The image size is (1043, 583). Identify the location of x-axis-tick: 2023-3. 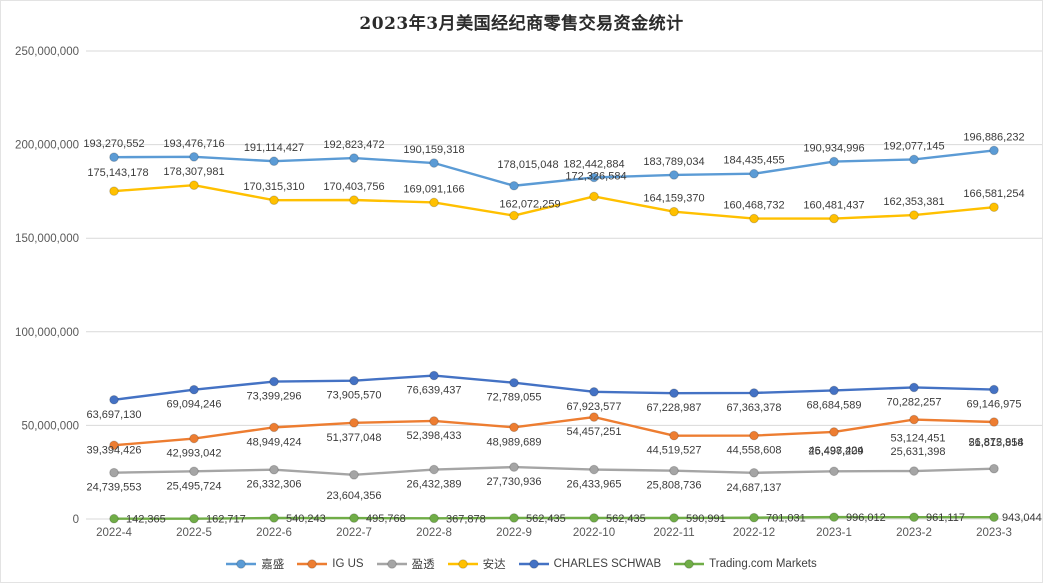
(994, 533).